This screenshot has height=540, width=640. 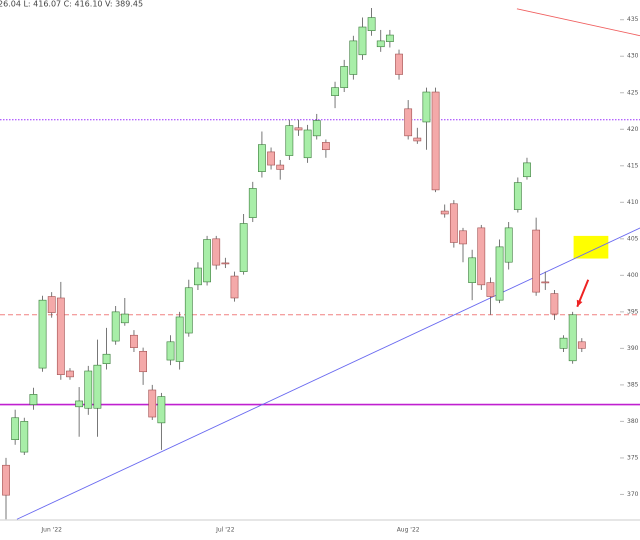 I want to click on y-tick-label: 385, so click(x=633, y=384).